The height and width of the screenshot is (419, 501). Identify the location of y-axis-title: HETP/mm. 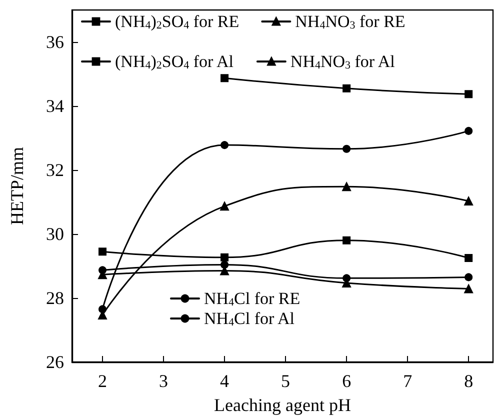
(17, 186).